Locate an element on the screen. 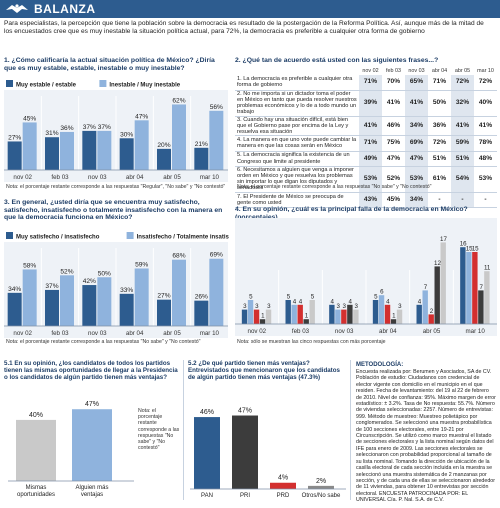 The image size is (500, 508). bar-value-label: 6 is located at coordinates (382, 292).